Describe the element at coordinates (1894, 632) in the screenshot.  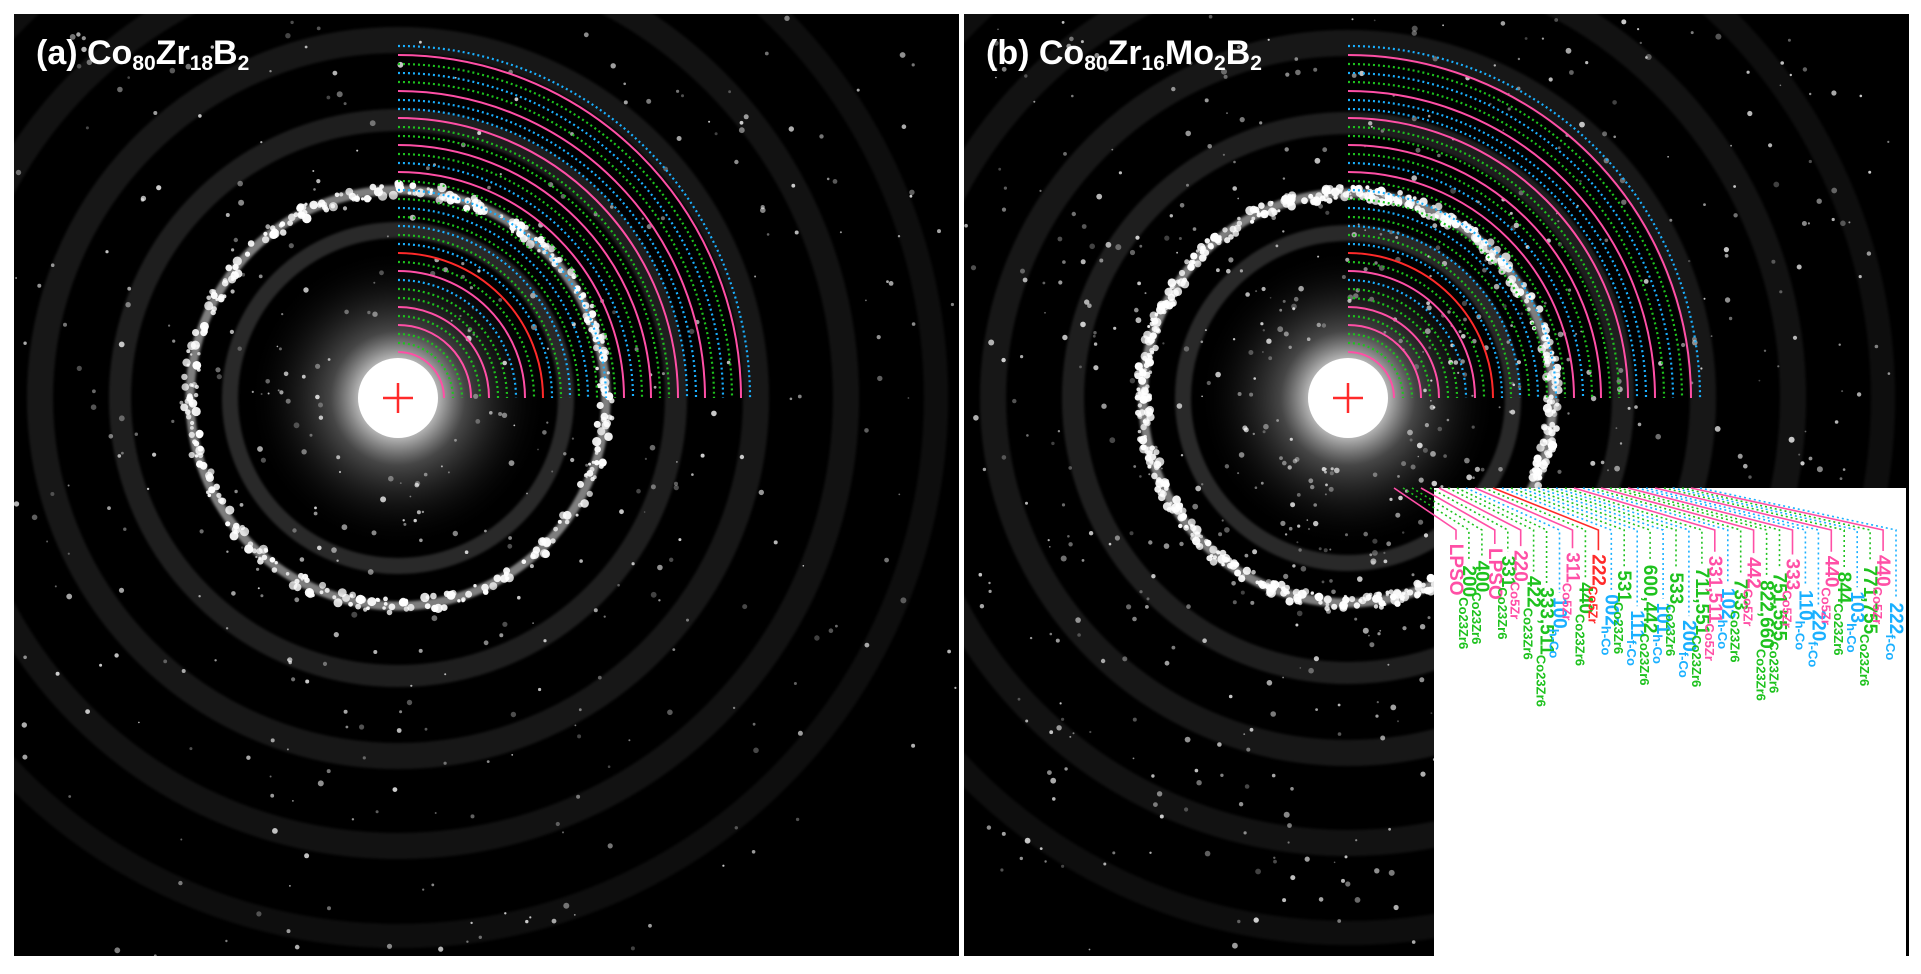
I see `reflection-label-text: 222f-Co` at that location.